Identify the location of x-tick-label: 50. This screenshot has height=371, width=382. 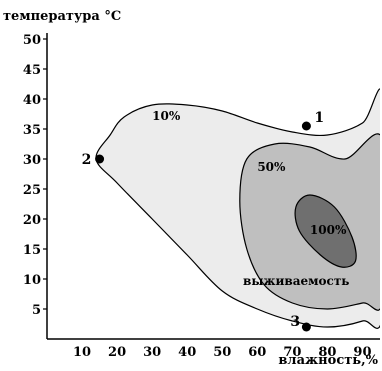
(222, 352).